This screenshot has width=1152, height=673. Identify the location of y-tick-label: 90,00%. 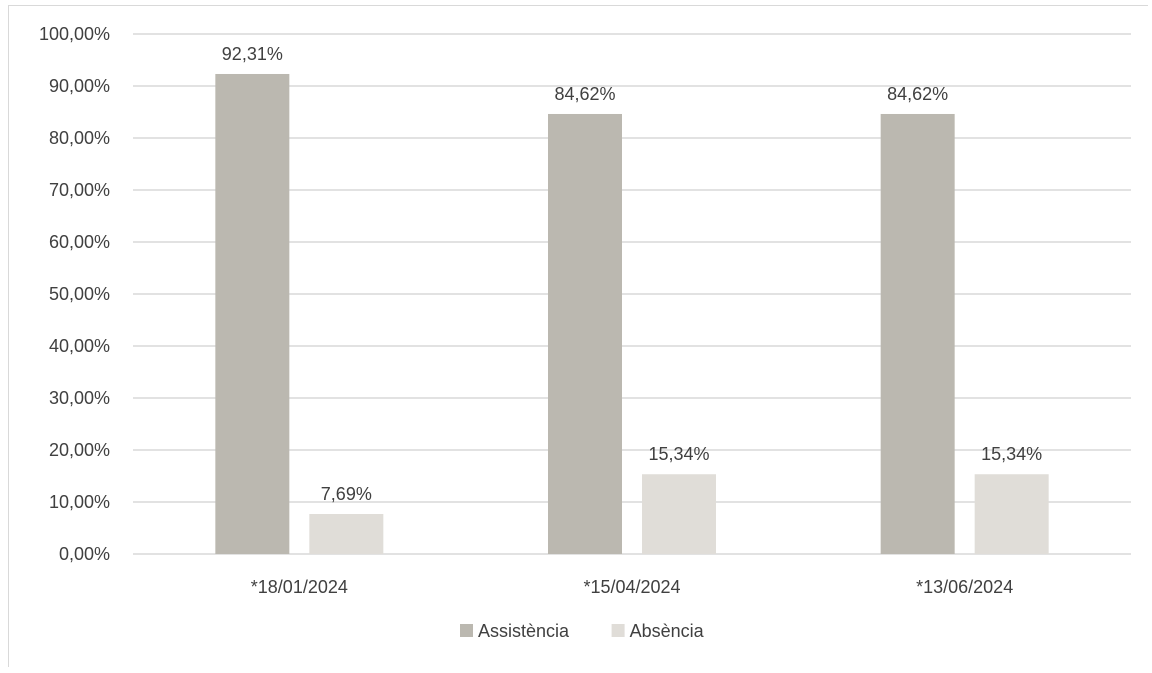
(79, 86).